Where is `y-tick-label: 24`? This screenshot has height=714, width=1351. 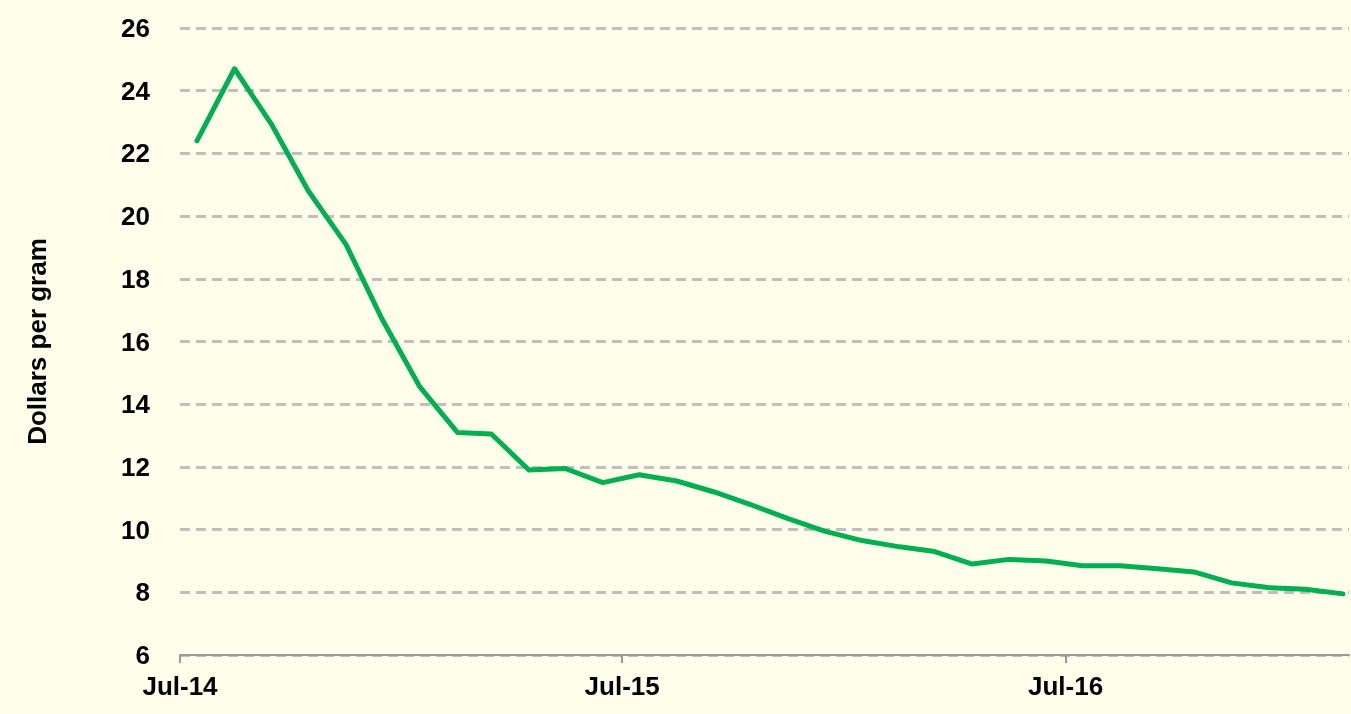
y-tick-label: 24 is located at coordinates (136, 90).